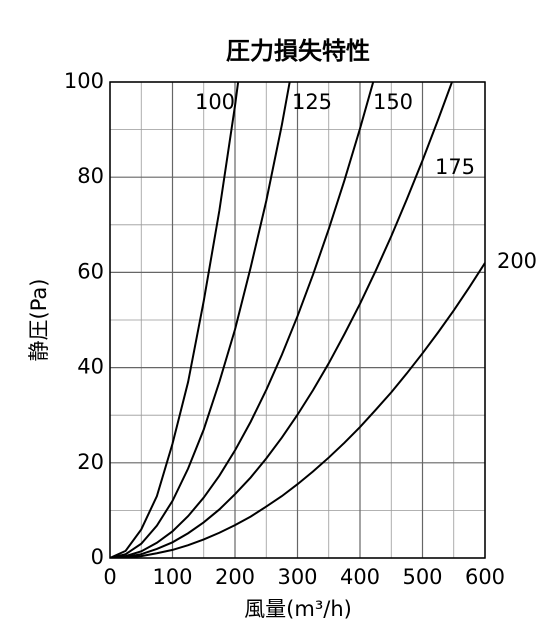 This screenshot has height=641, width=555. I want to click on y-tick-label: 100, so click(84, 81).